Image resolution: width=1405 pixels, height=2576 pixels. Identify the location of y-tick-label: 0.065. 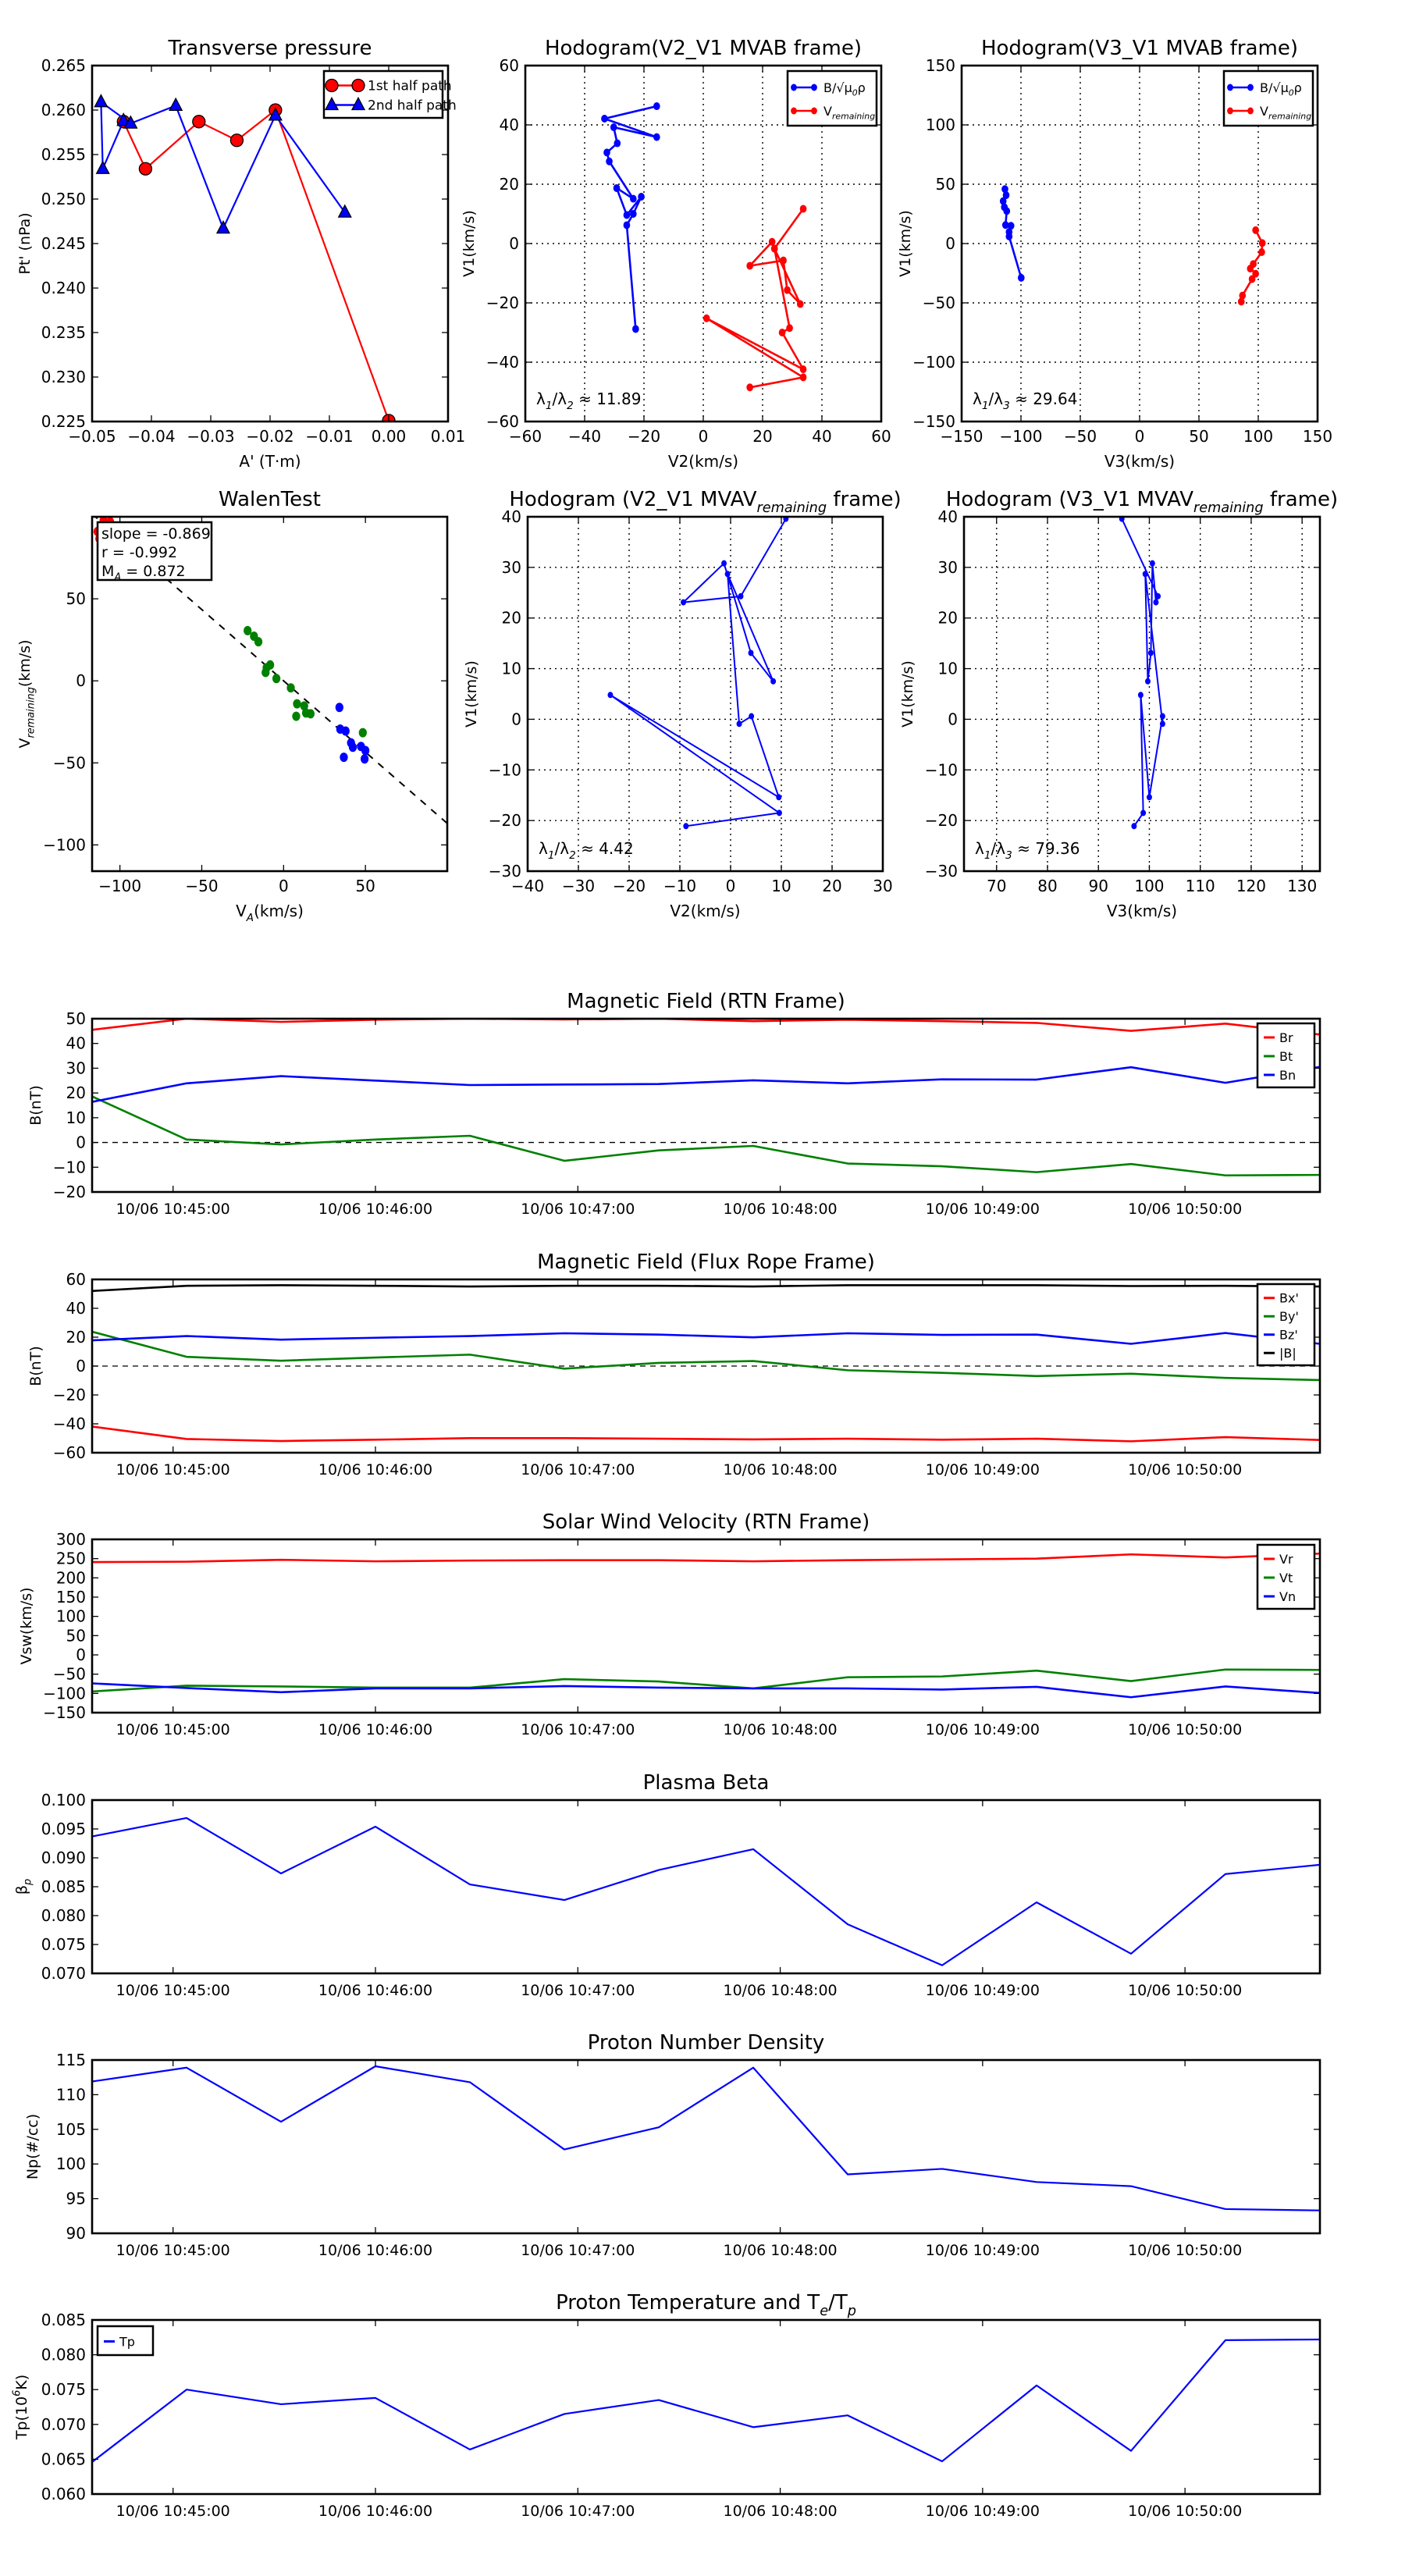
(64, 2459).